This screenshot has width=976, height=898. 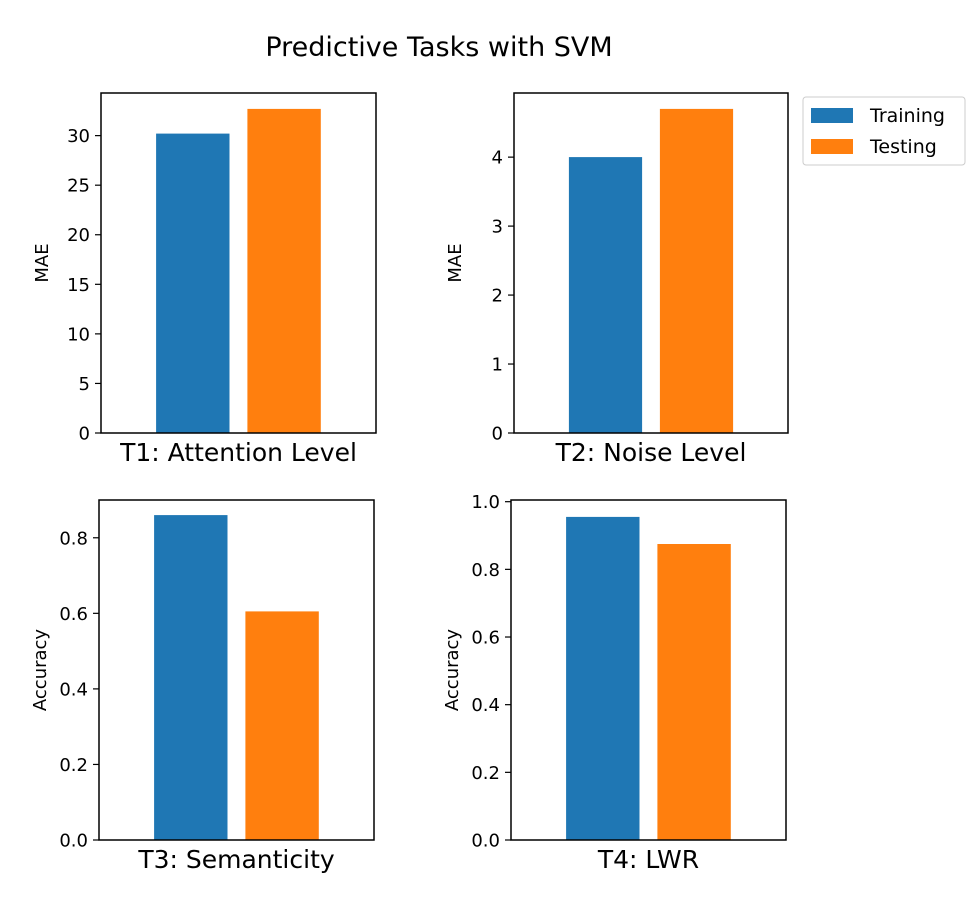 What do you see at coordinates (452, 670) in the screenshot?
I see `y-axis-label-4: Accuracy` at bounding box center [452, 670].